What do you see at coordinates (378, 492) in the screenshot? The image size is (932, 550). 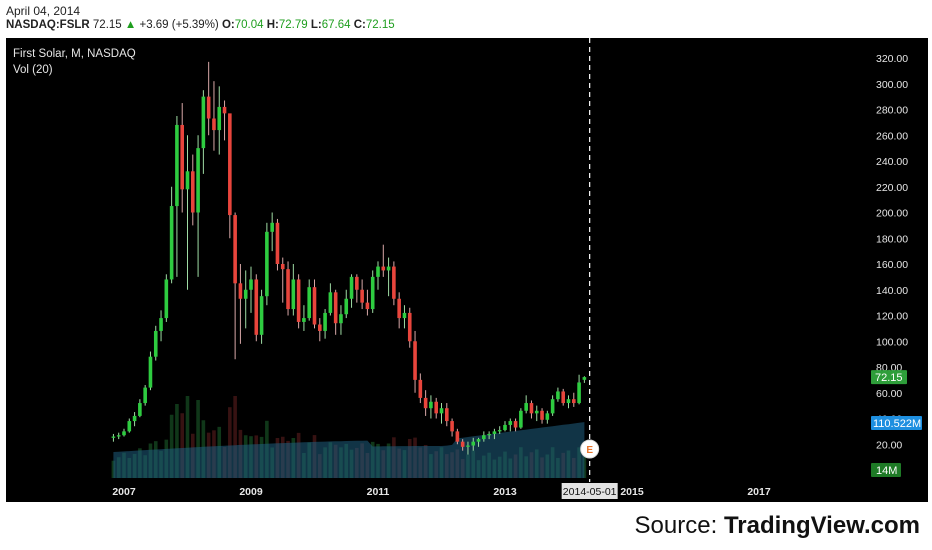 I see `x-tick-label: 2011` at bounding box center [378, 492].